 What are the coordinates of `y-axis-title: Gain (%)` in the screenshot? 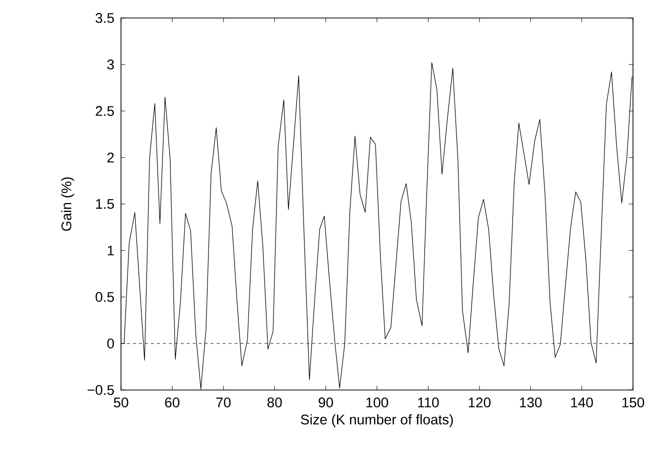 It's located at (67, 204).